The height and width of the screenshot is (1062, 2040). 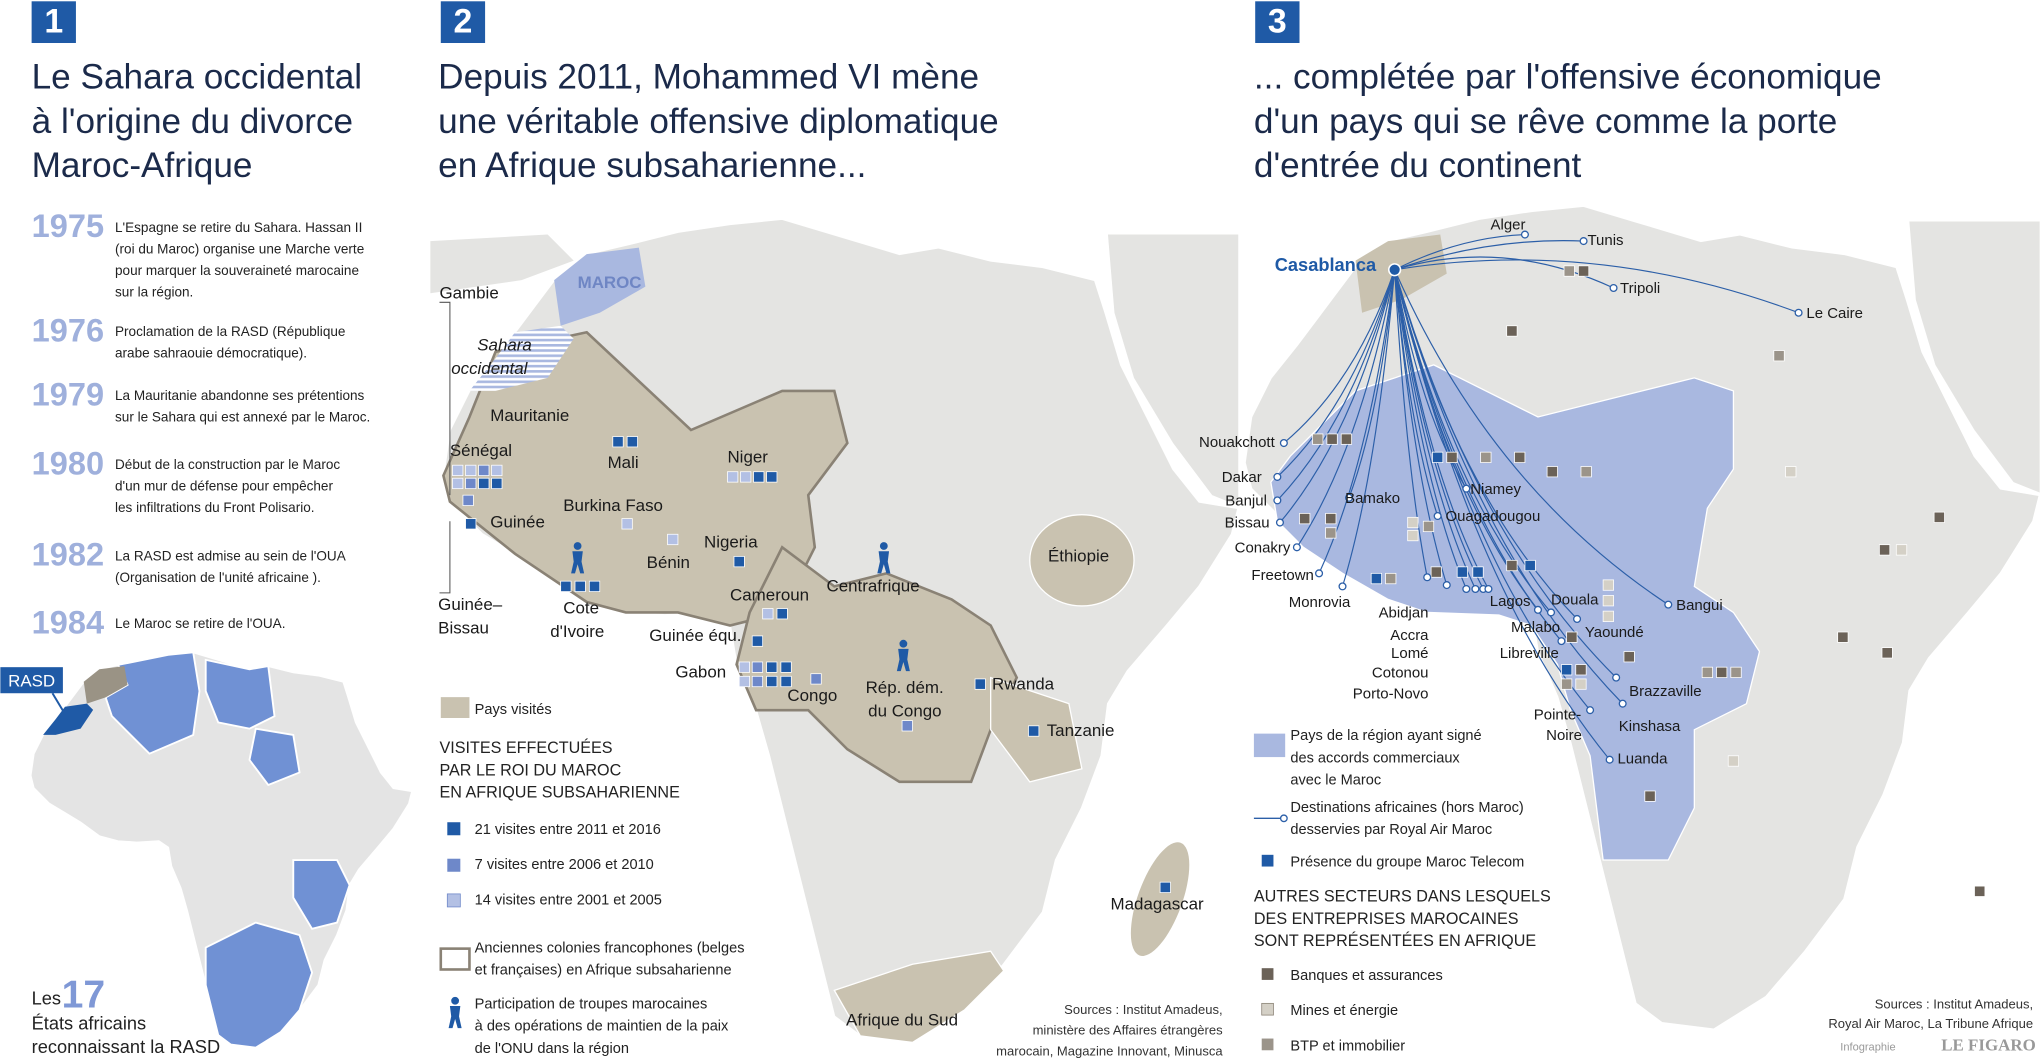 I want to click on city-label: Dakar, so click(x=1242, y=477).